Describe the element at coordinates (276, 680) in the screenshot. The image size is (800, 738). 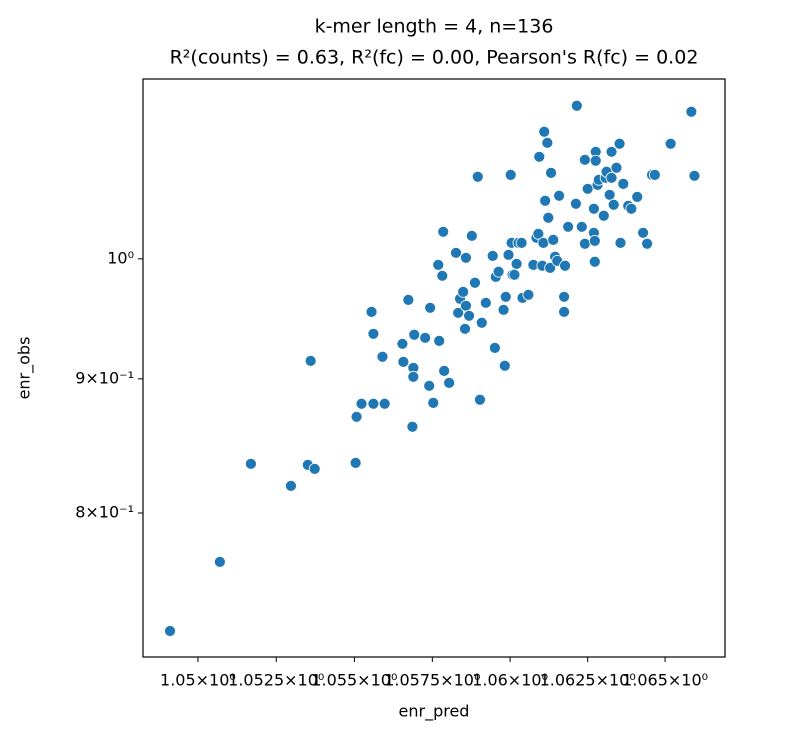
I see `x-tick-label: 1.0525×10⁰` at that location.